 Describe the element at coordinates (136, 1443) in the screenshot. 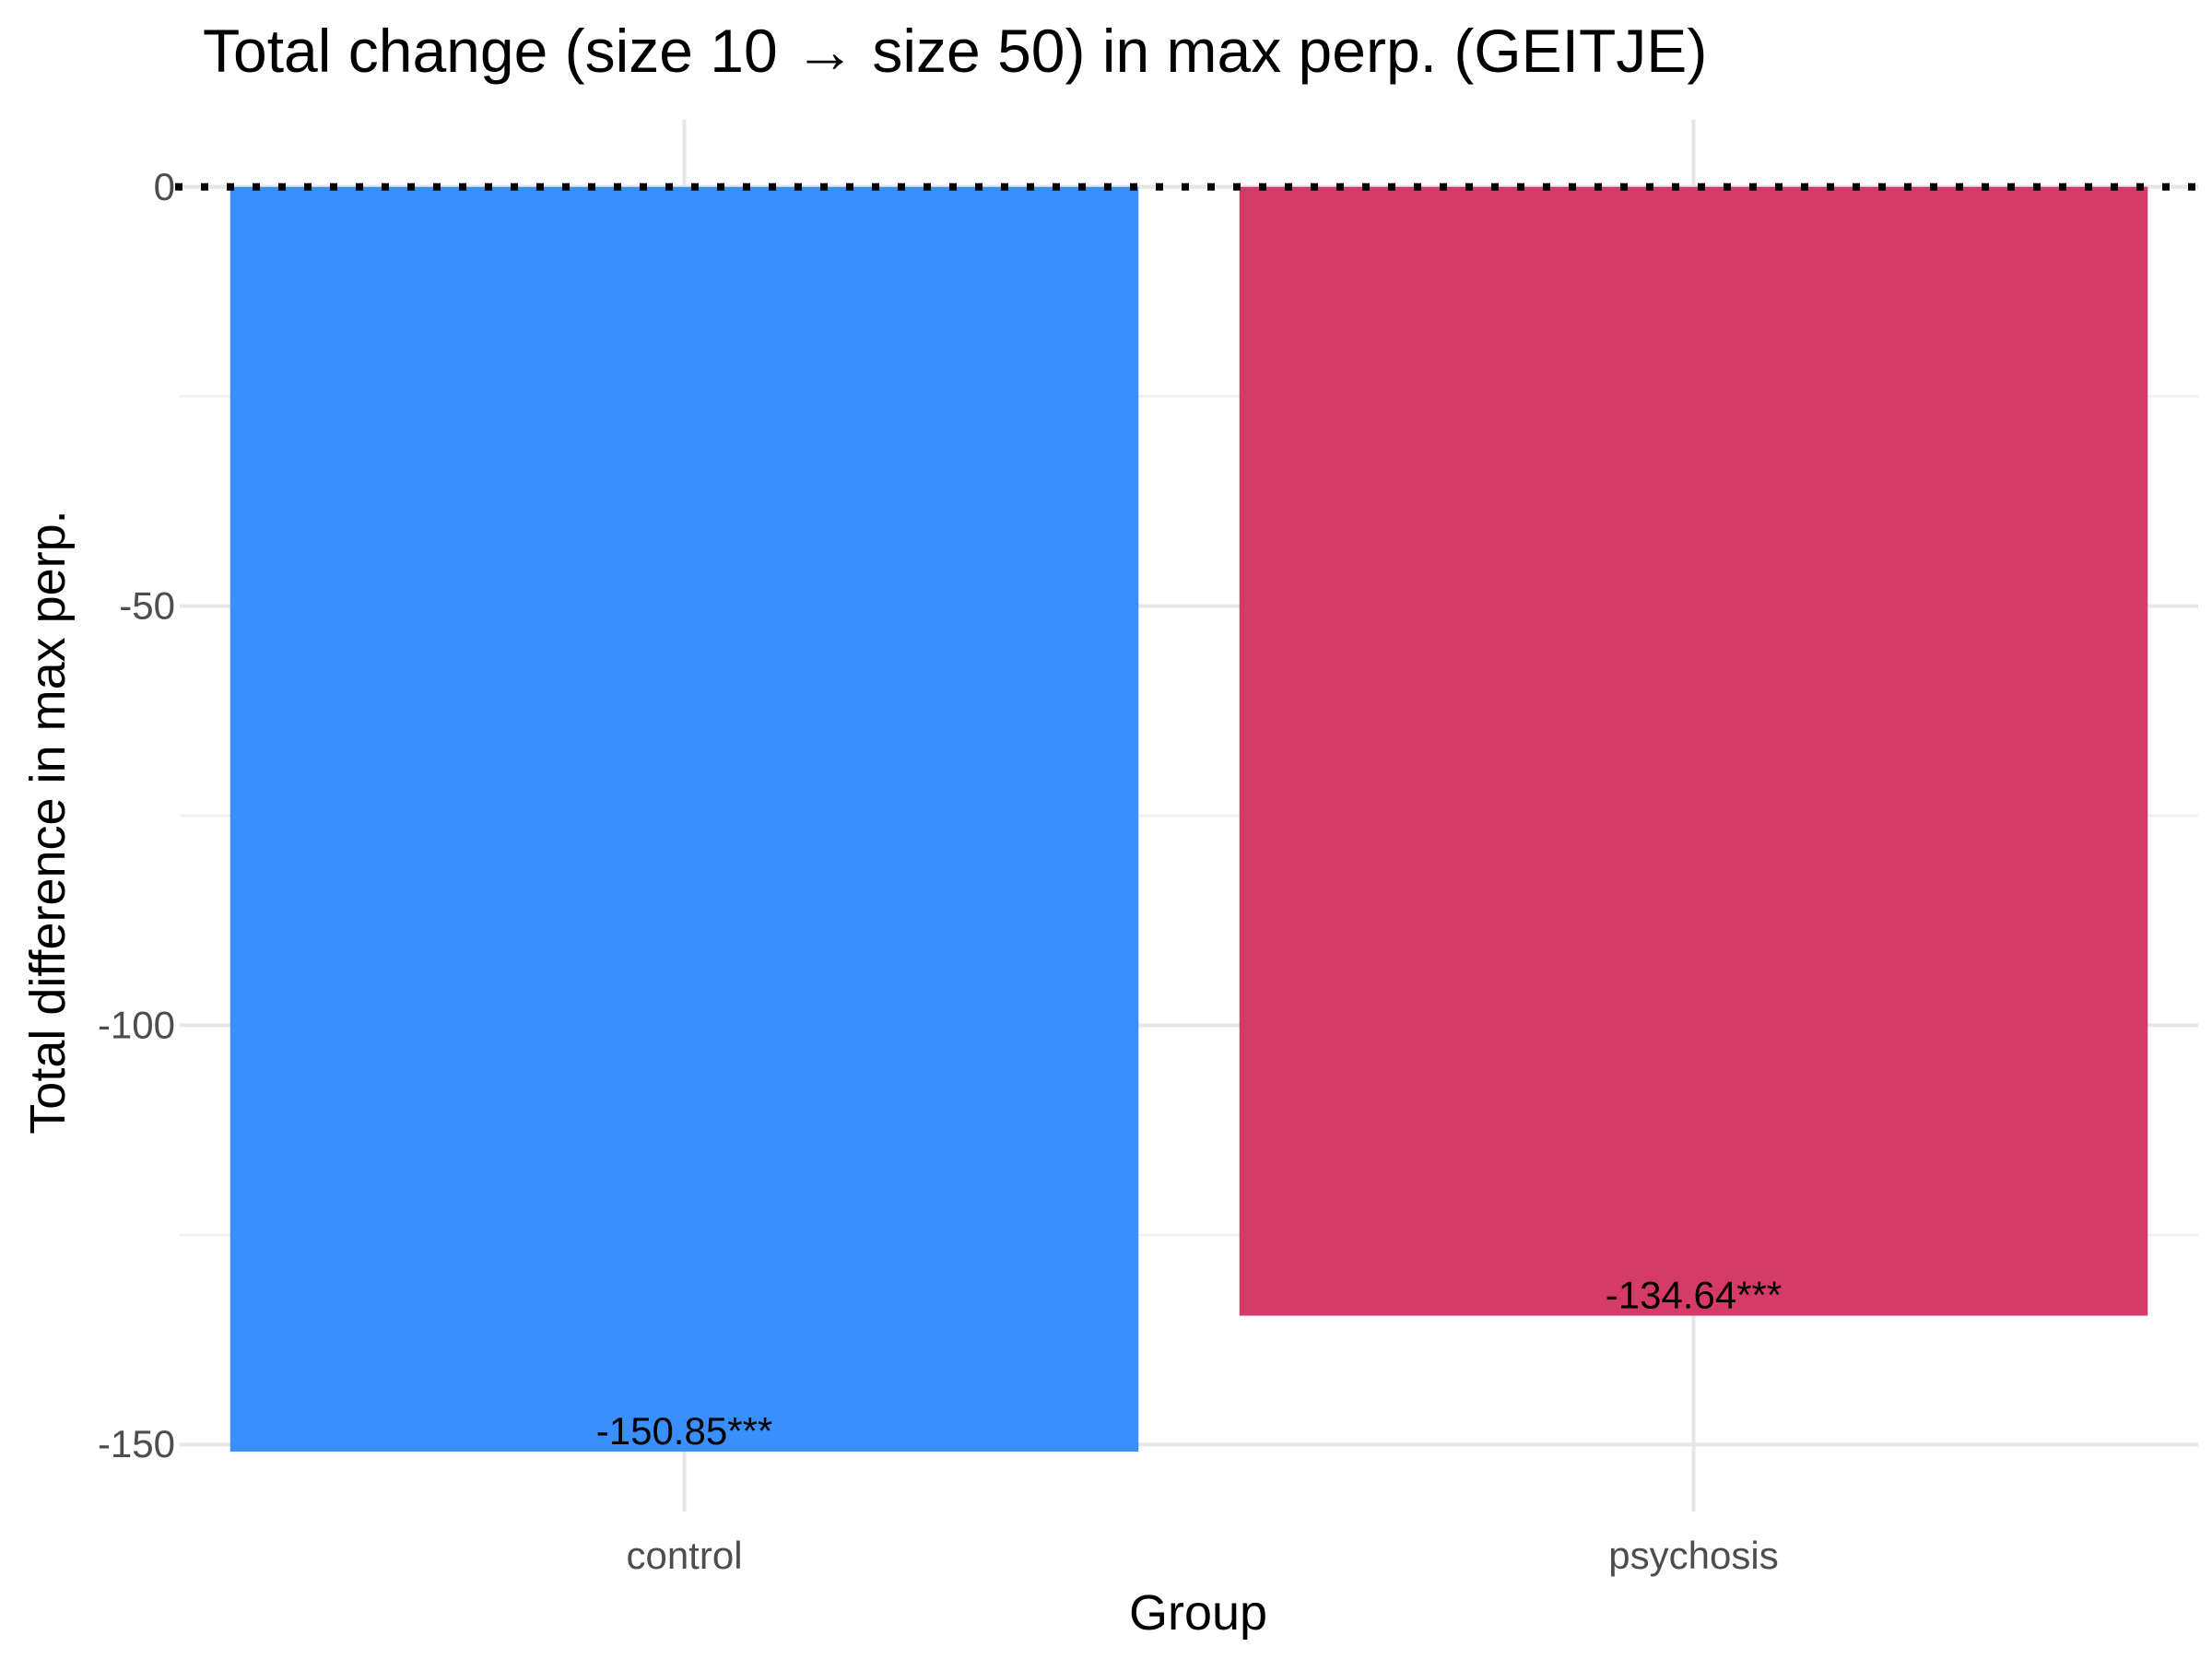

I see `y-tick-label: -150` at that location.